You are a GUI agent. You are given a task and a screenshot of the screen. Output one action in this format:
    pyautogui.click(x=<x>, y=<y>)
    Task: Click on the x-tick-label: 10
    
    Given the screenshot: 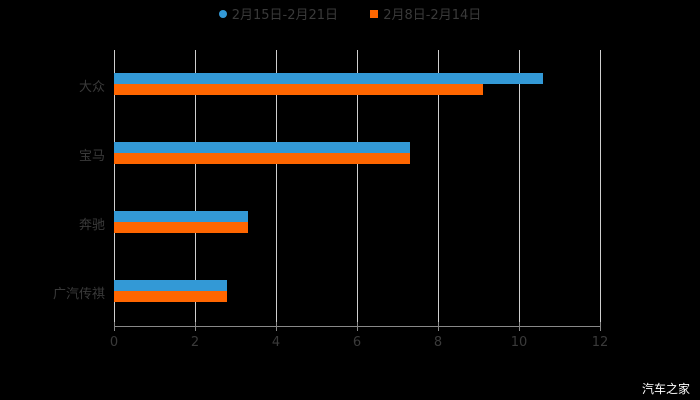 What is the action you would take?
    pyautogui.click(x=519, y=342)
    